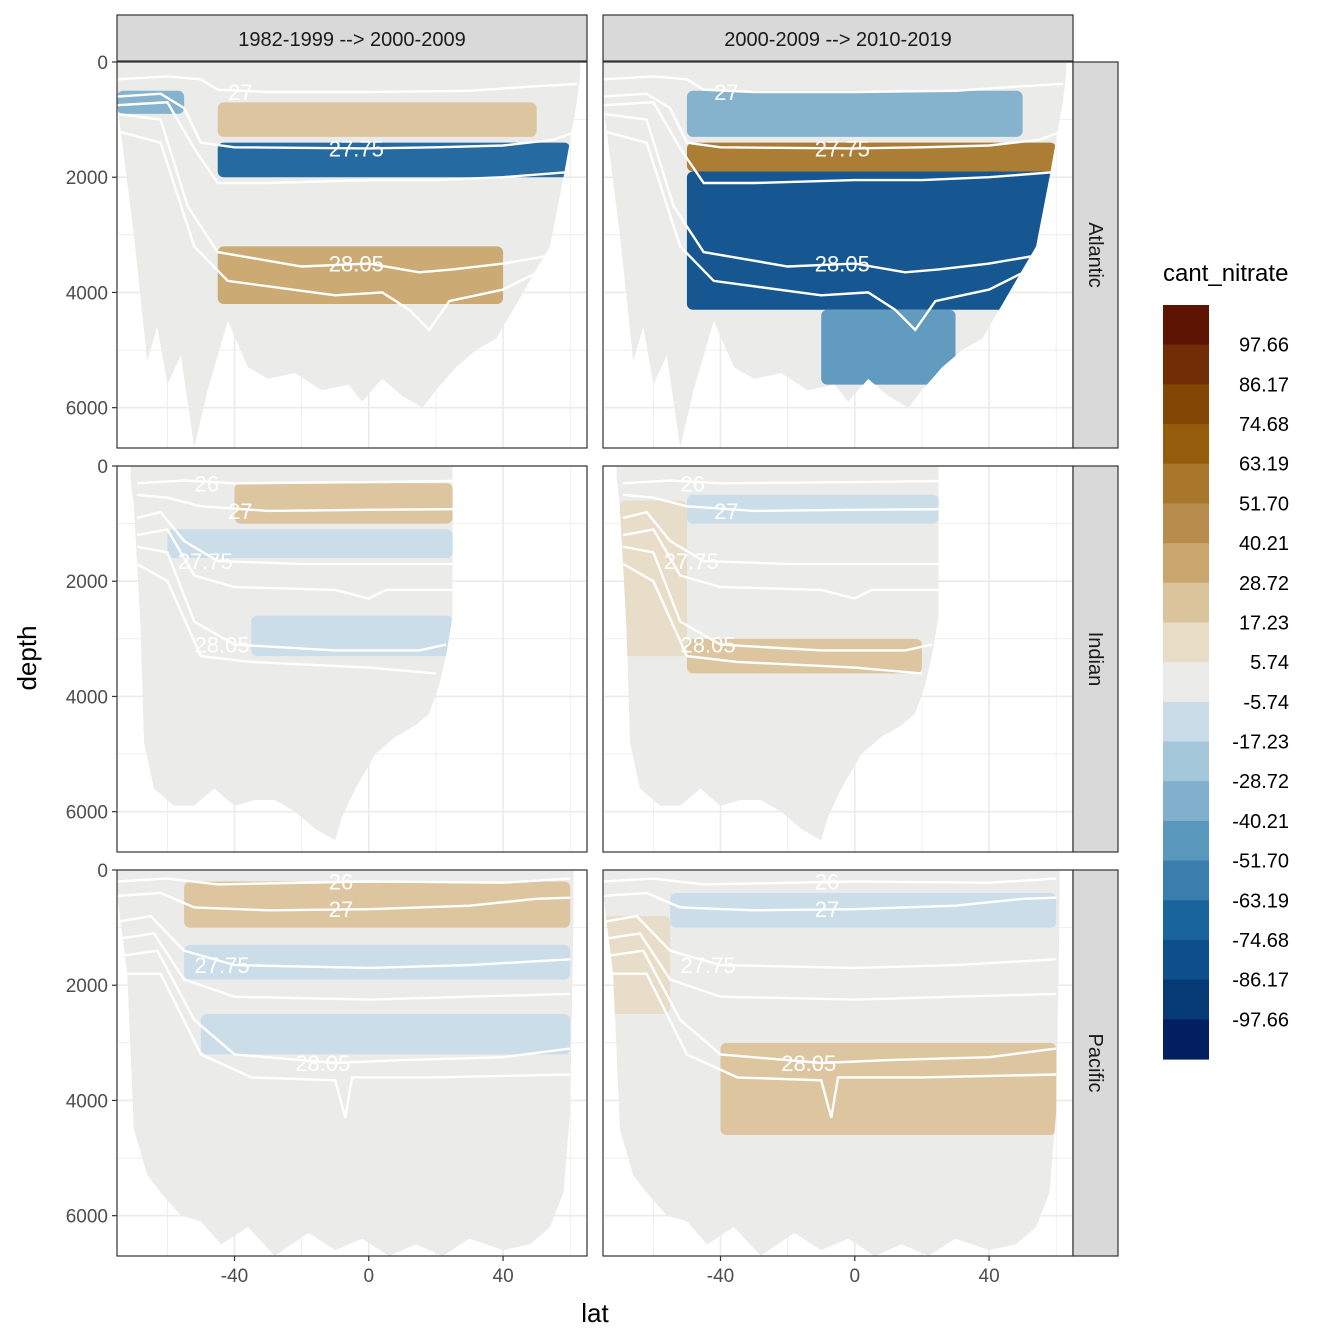  I want to click on row-strip: Indian, so click(1095, 659).